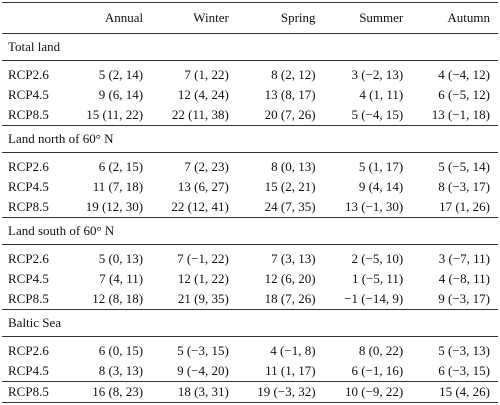 The width and height of the screenshot is (500, 405). I want to click on section-title: Baltic Sea, so click(250, 323).